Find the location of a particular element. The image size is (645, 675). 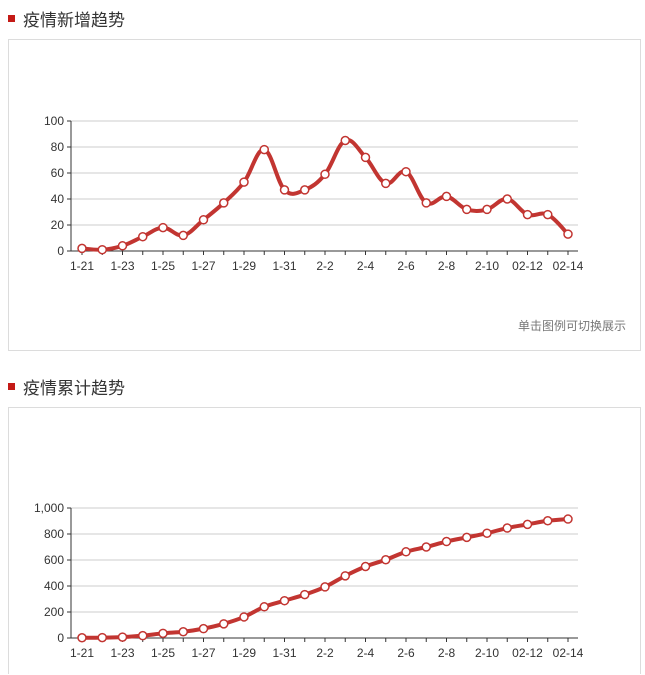

cumulative-trend-heading: 疫情累计趋势 is located at coordinates (66, 387).